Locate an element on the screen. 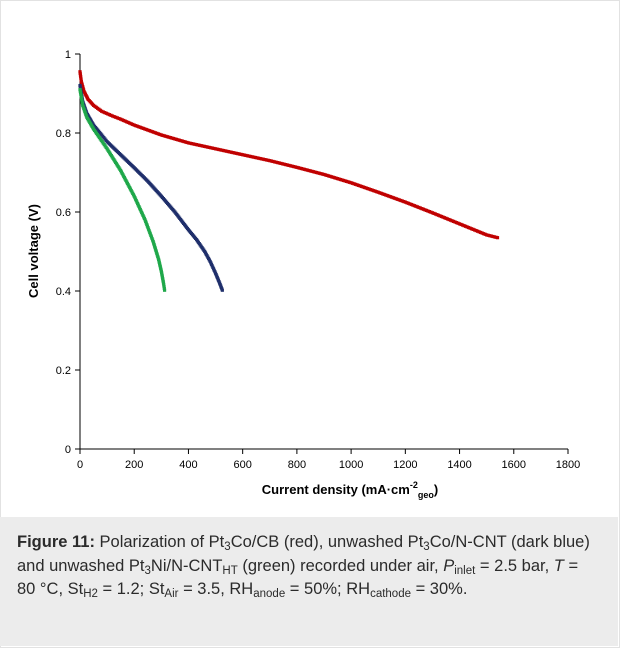 Image resolution: width=620 pixels, height=648 pixels. caption-sub-3: 3 is located at coordinates (147, 570).